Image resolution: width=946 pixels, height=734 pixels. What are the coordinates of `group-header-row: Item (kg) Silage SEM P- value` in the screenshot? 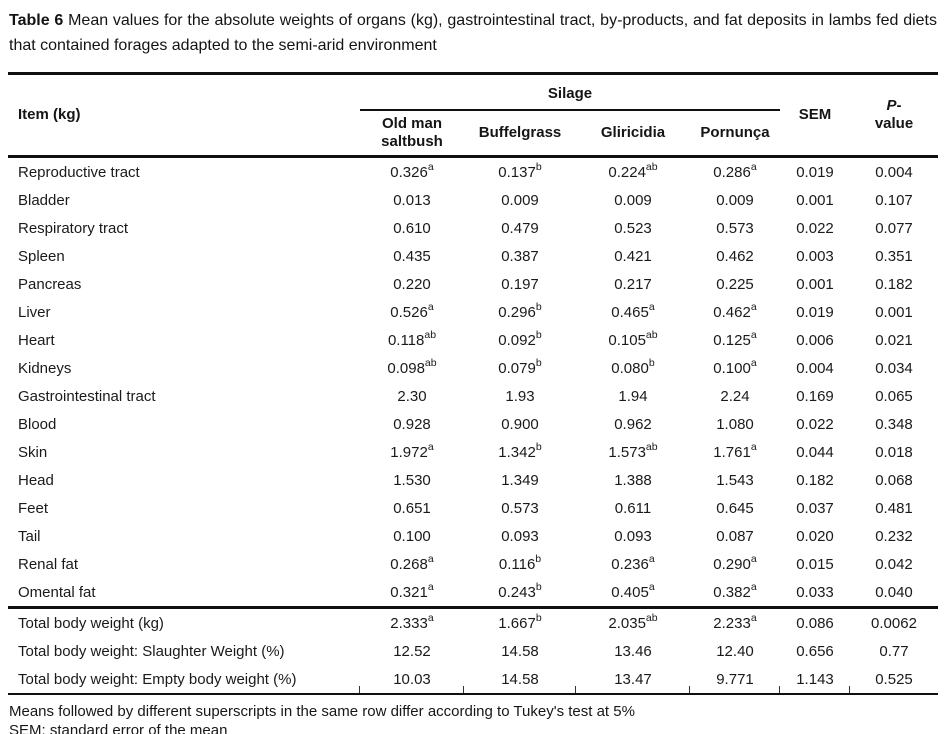 It's located at (473, 115).